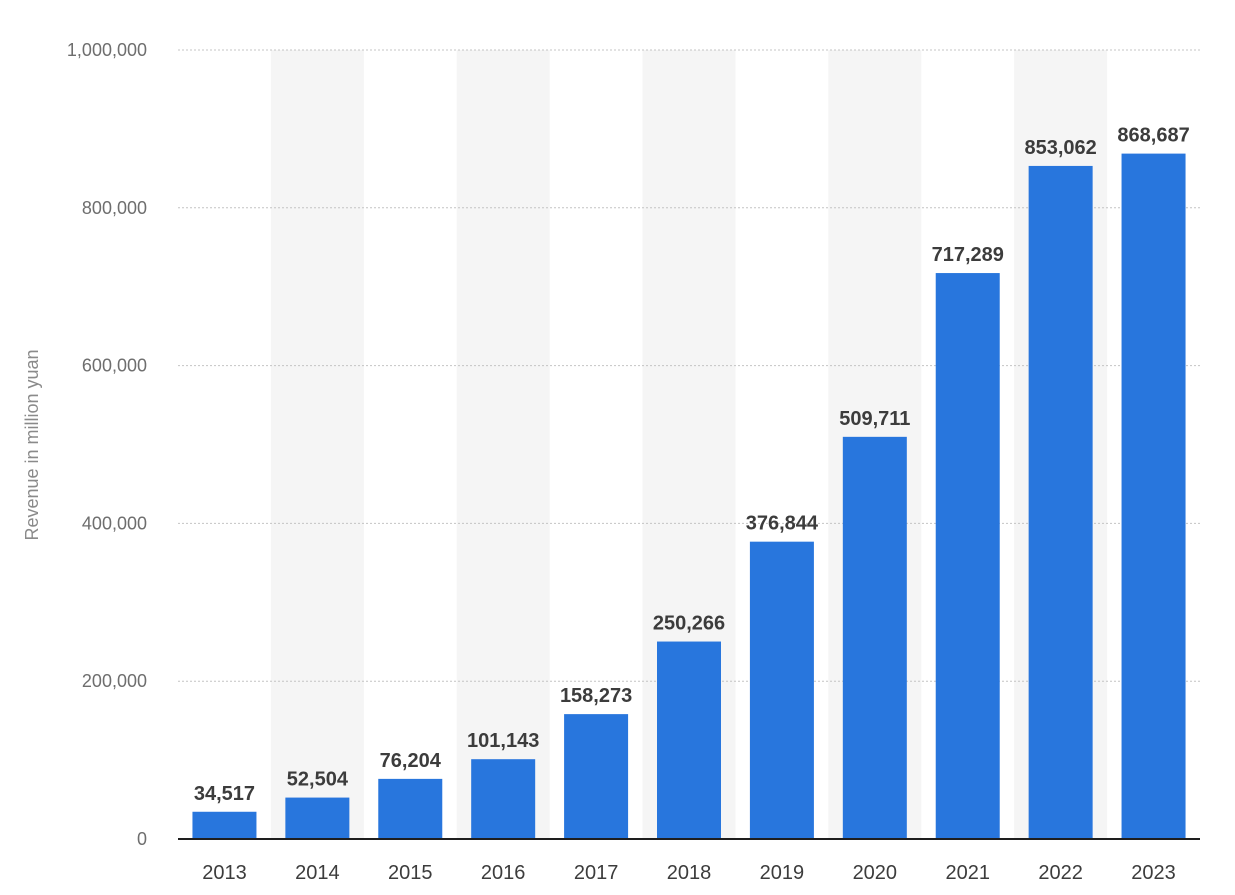  What do you see at coordinates (114, 366) in the screenshot?
I see `y-tick-label: 600,000` at bounding box center [114, 366].